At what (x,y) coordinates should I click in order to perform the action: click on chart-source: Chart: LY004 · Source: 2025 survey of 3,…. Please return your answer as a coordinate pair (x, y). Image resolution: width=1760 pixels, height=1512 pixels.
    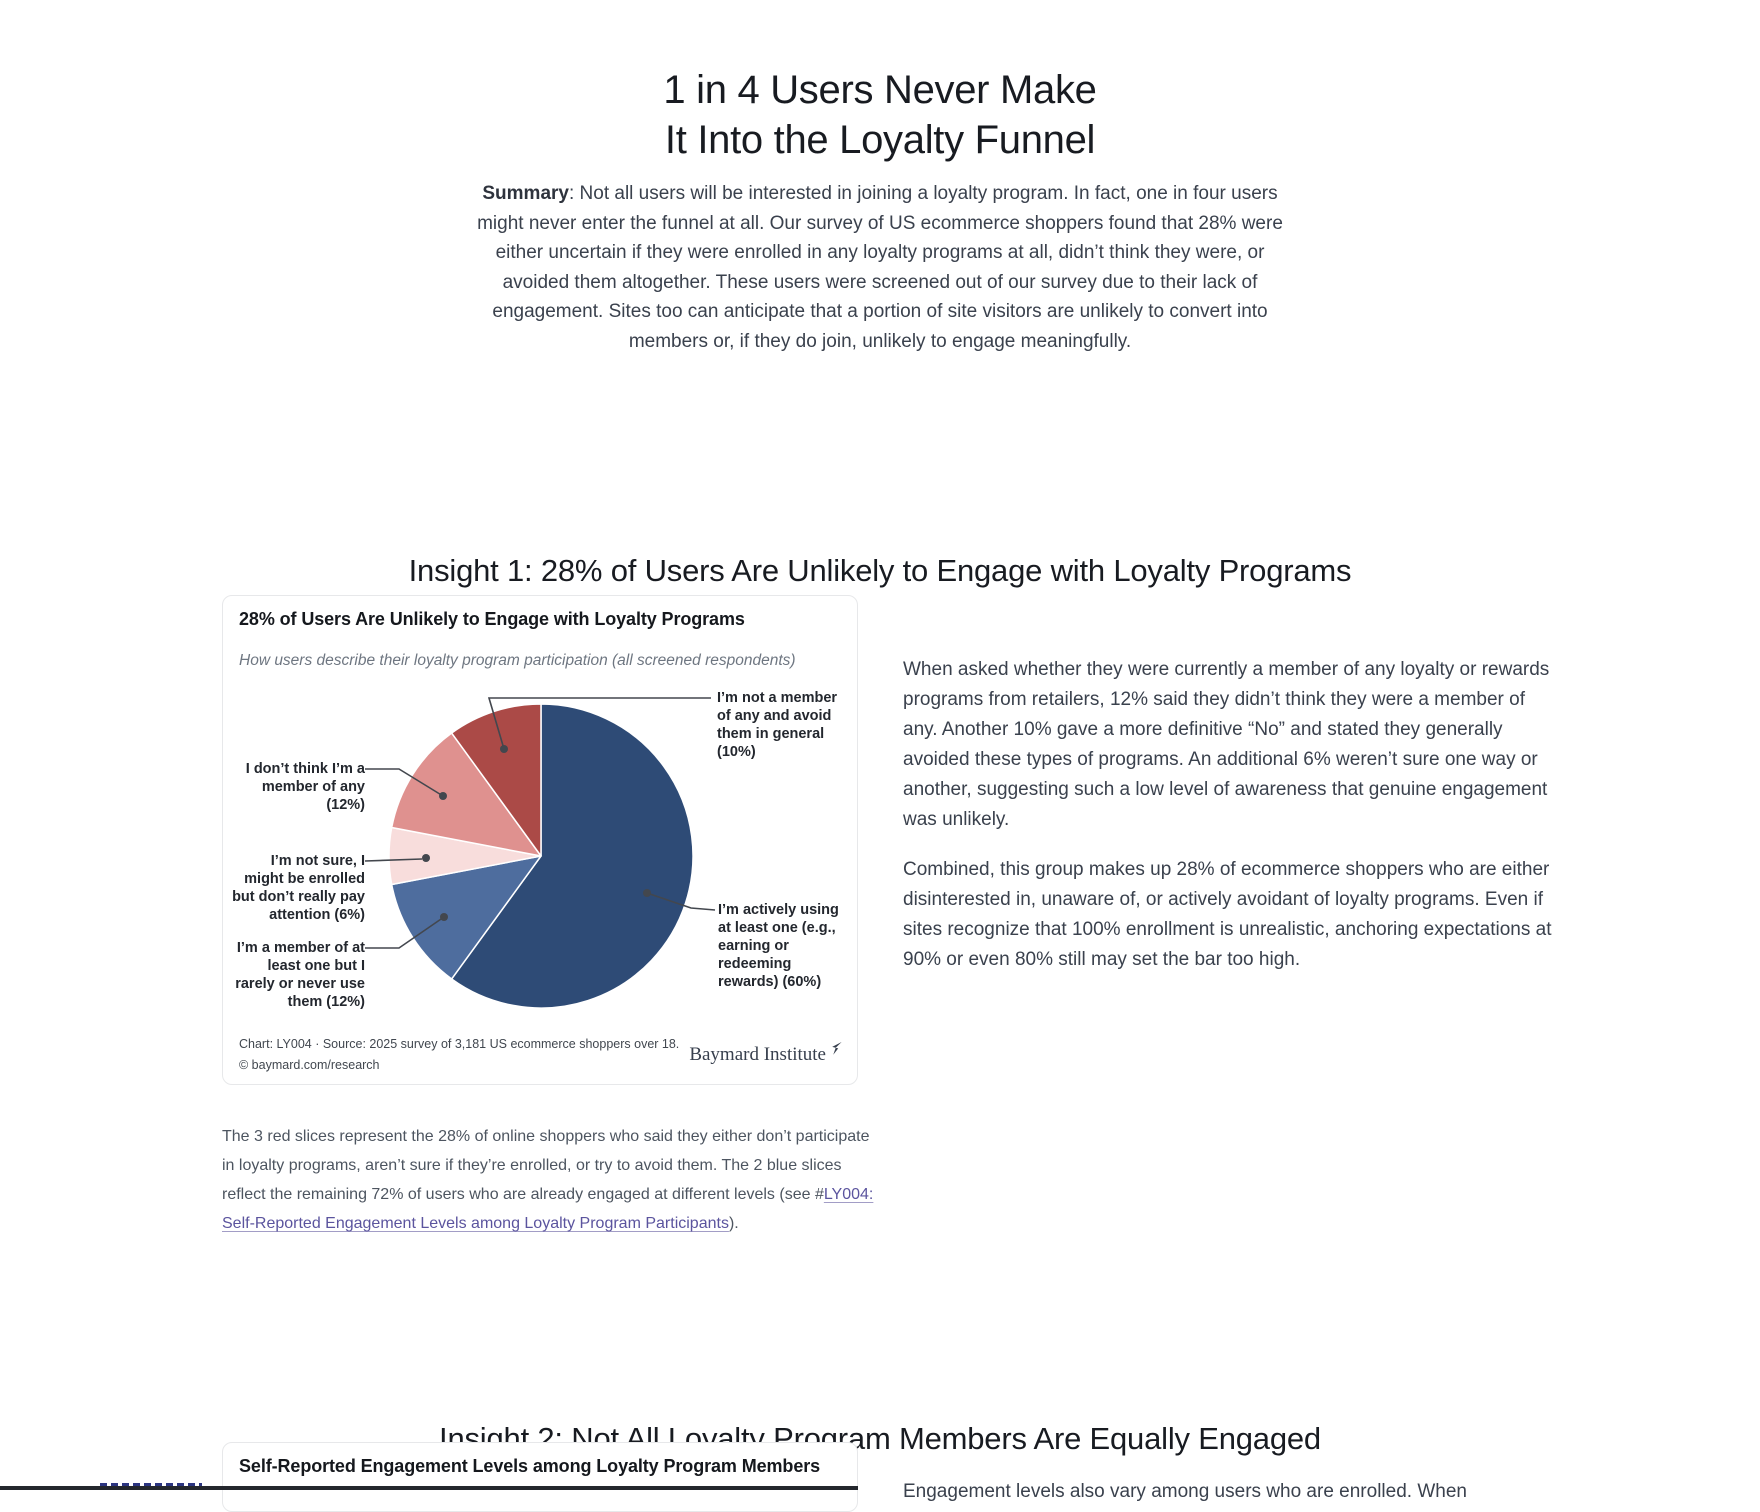
    Looking at the image, I should click on (459, 1044).